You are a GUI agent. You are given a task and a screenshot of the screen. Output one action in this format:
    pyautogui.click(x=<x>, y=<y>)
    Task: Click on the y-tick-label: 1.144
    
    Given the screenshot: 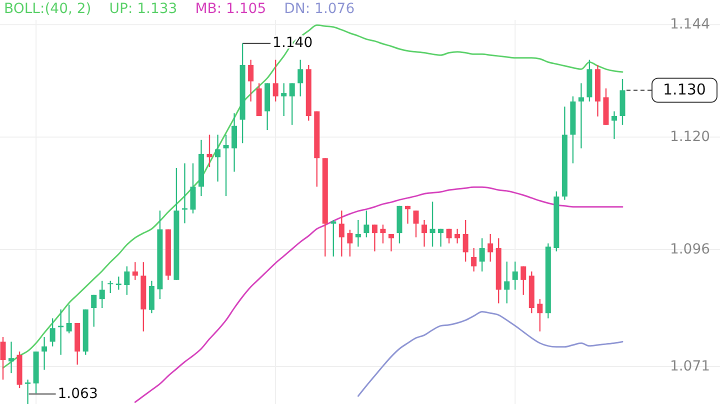 What is the action you would take?
    pyautogui.click(x=690, y=24)
    